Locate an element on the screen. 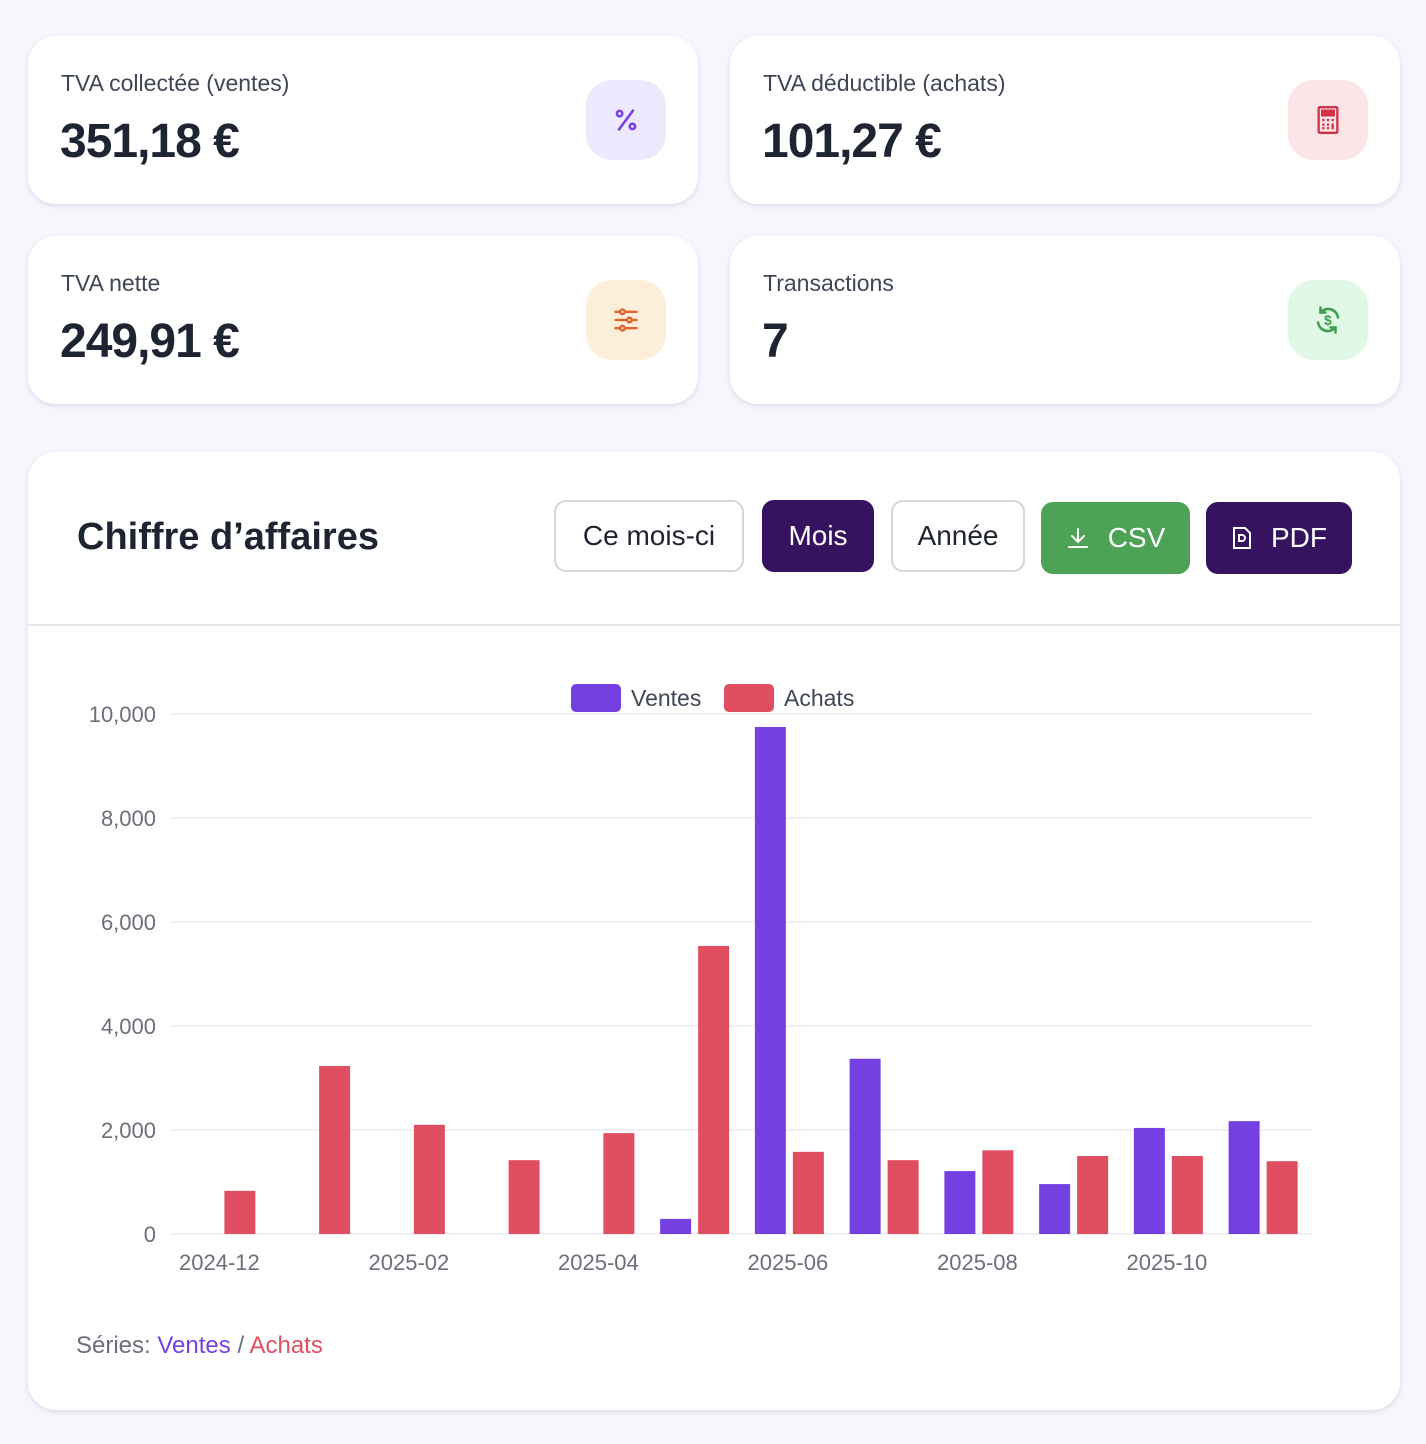 Image resolution: width=1426 pixels, height=1444 pixels. kpi-card-tva-collectee: TVA collectée (ventes) 351,18 € is located at coordinates (363, 120).